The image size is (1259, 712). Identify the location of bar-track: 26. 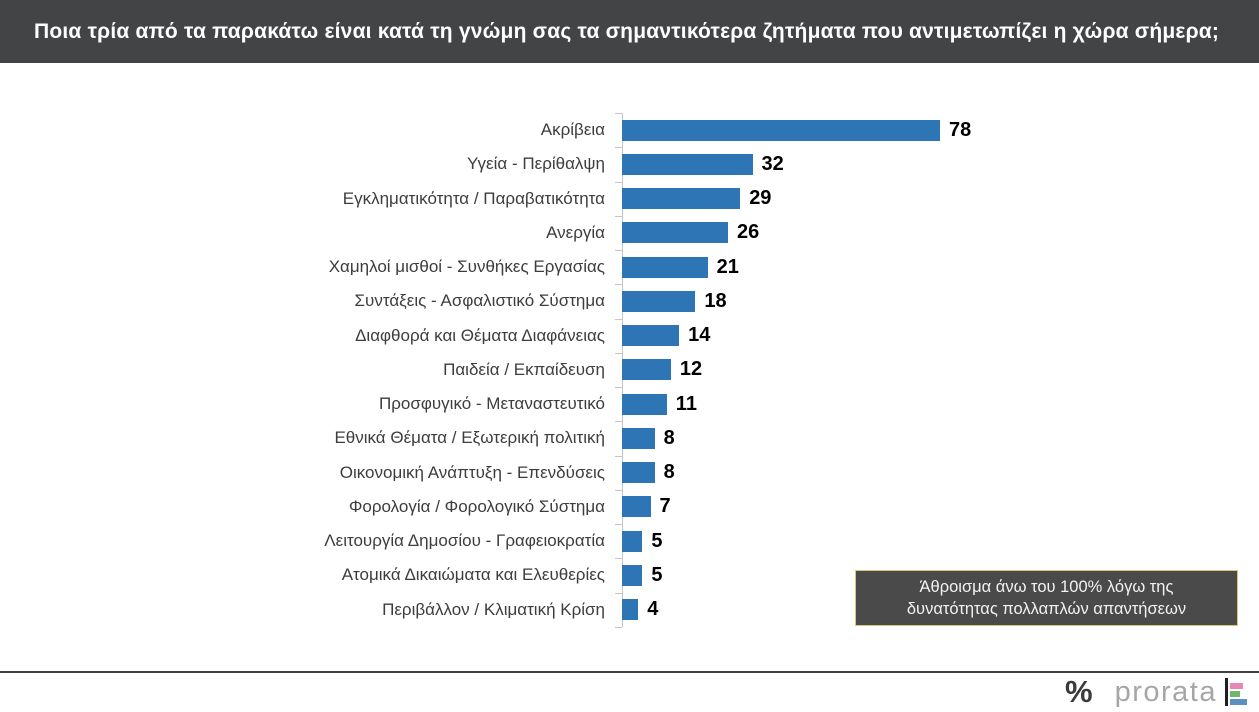
(940, 233).